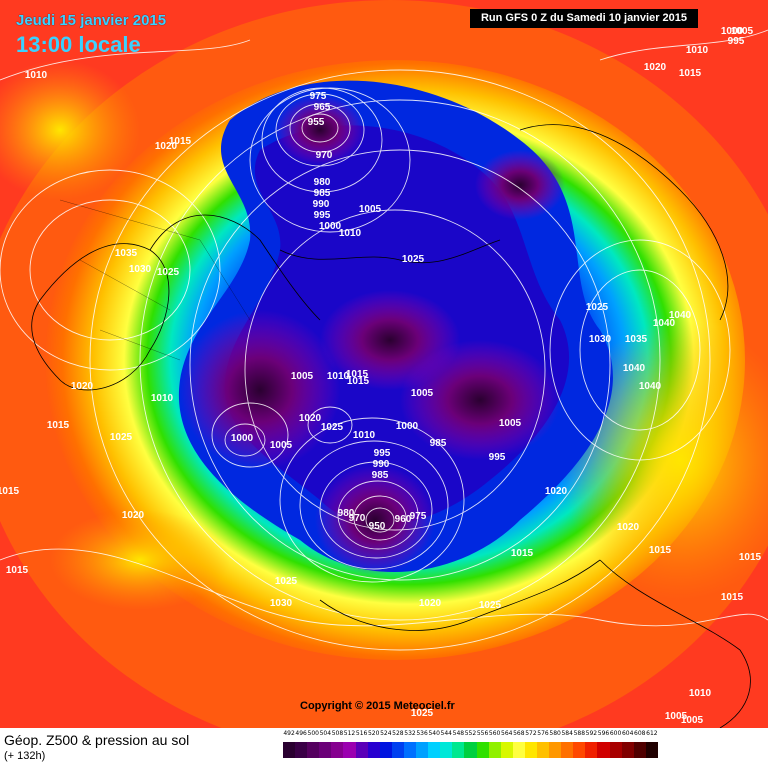 The height and width of the screenshot is (768, 768). I want to click on legend-subtitle: (+ 132h), so click(25, 756).